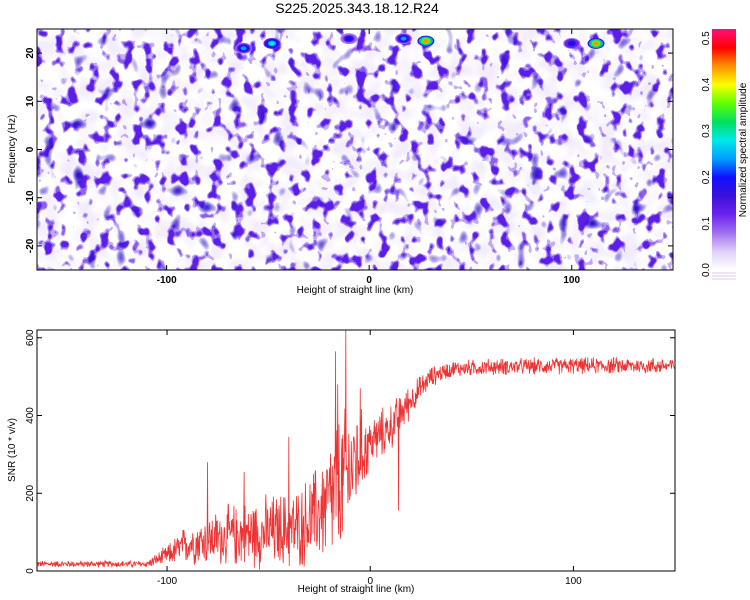 This screenshot has width=750, height=600. Describe the element at coordinates (30, 197) in the screenshot. I see `y-tick-label: -10` at that location.